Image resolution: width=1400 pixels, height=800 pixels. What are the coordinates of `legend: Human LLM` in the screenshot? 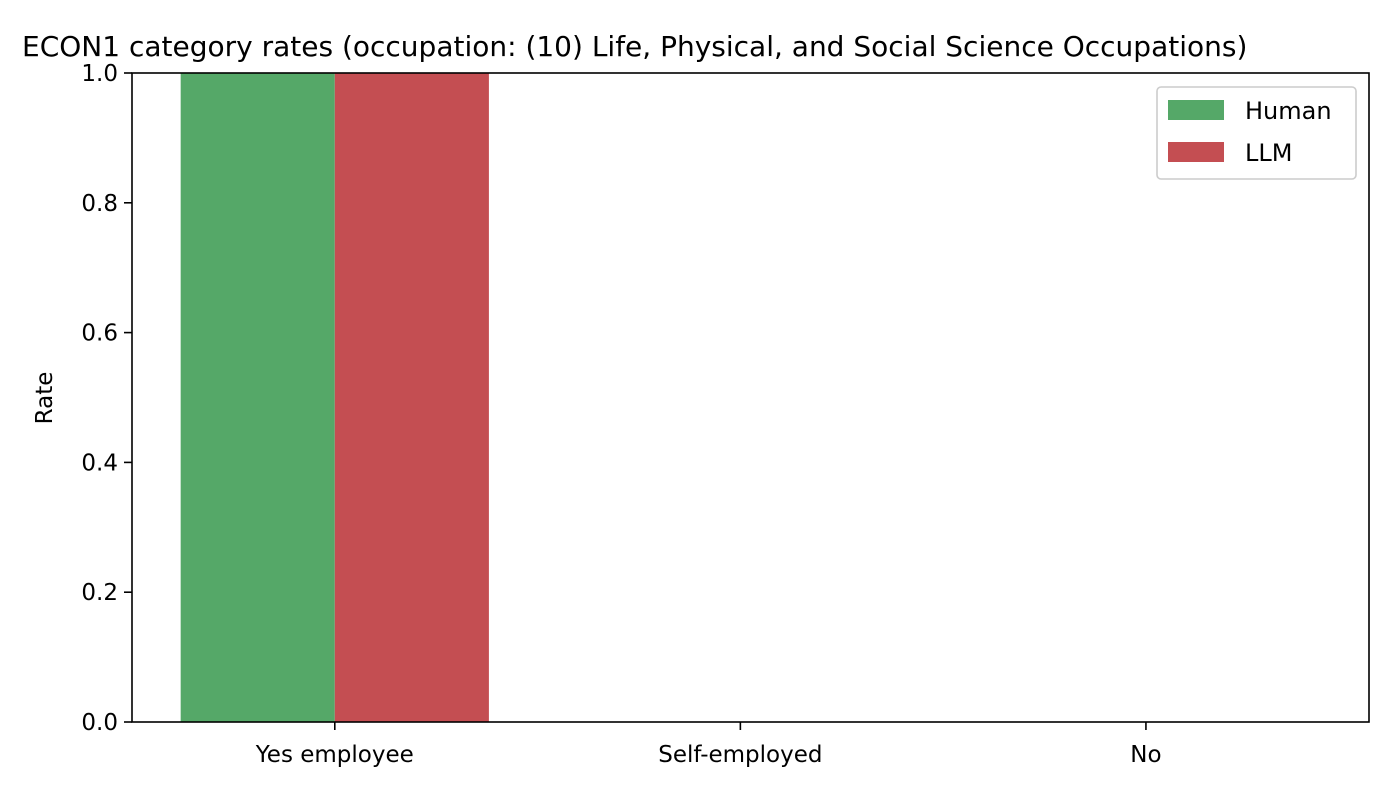 It's located at (1256, 133).